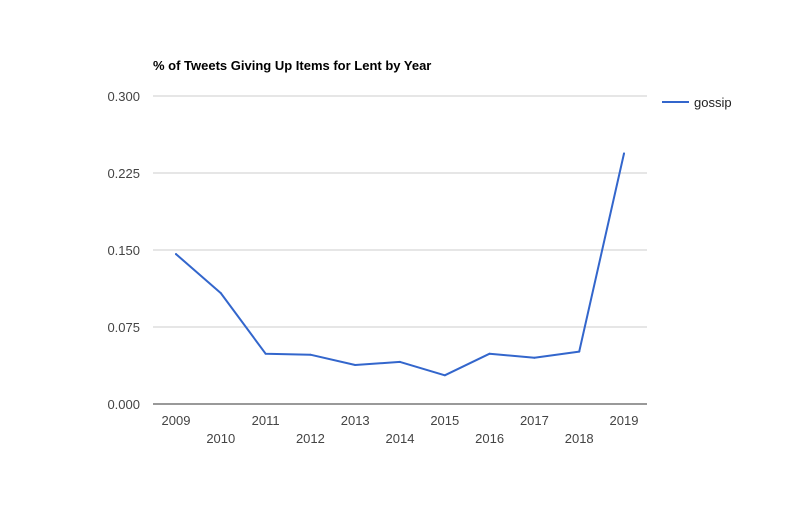  Describe the element at coordinates (489, 438) in the screenshot. I see `x-tick-label: 2016` at that location.